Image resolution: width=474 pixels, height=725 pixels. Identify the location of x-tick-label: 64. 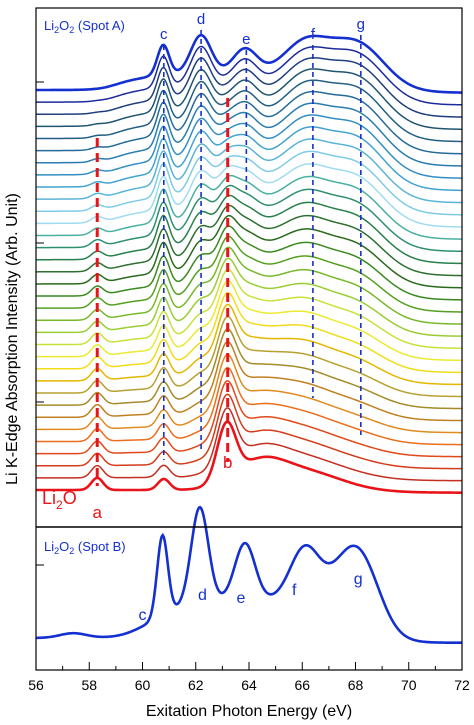
(249, 685).